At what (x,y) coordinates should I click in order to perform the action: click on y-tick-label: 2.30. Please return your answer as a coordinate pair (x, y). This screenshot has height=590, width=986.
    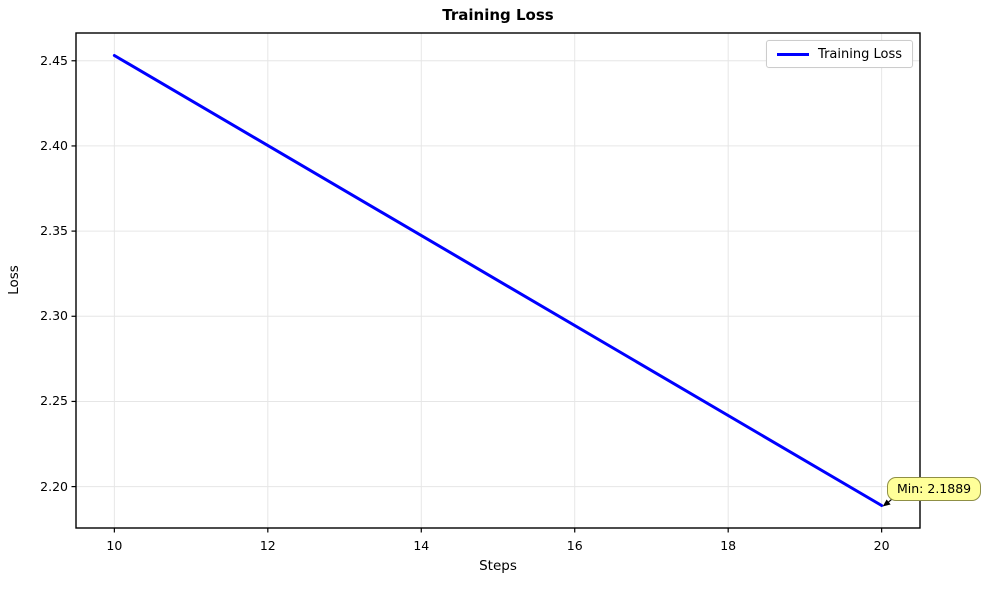
    Looking at the image, I should click on (54, 316).